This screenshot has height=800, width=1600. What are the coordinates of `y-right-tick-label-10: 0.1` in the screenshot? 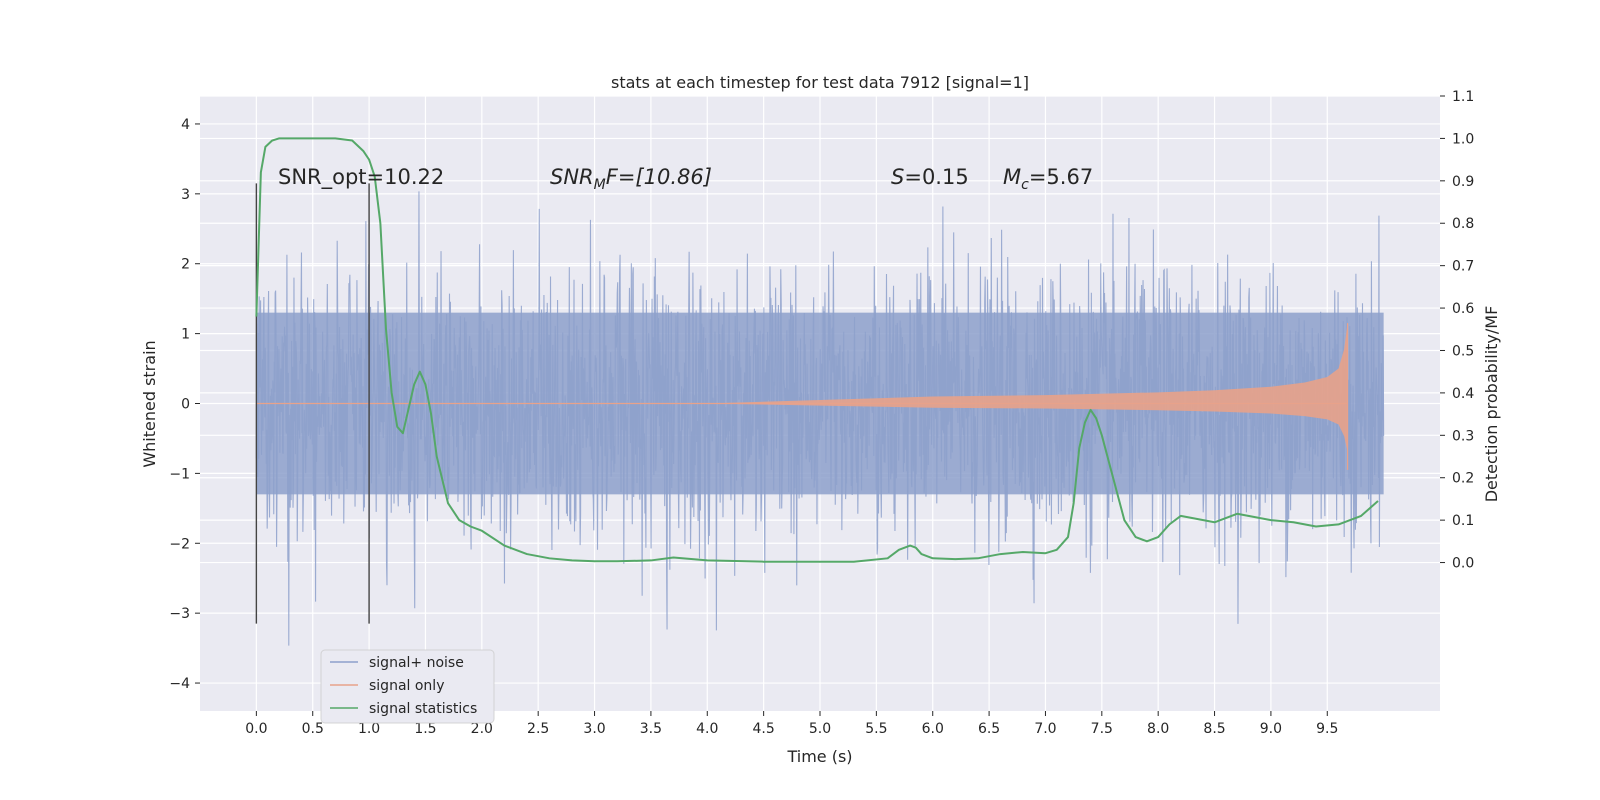 It's located at (1463, 521).